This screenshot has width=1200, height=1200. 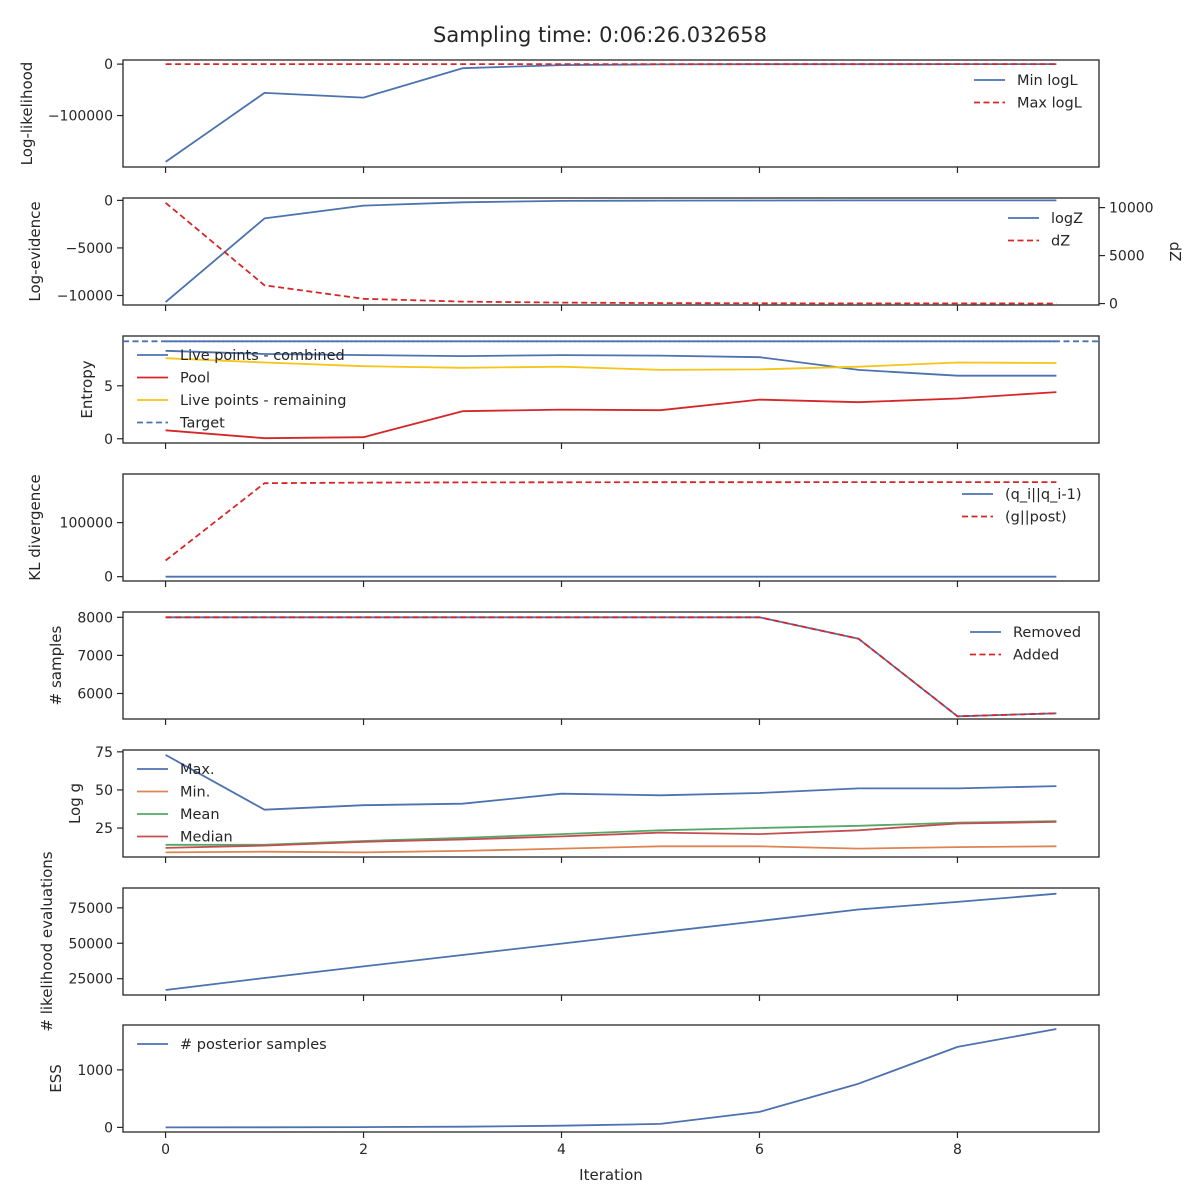 What do you see at coordinates (1127, 257) in the screenshot?
I see `y2-tick-label: 5000` at bounding box center [1127, 257].